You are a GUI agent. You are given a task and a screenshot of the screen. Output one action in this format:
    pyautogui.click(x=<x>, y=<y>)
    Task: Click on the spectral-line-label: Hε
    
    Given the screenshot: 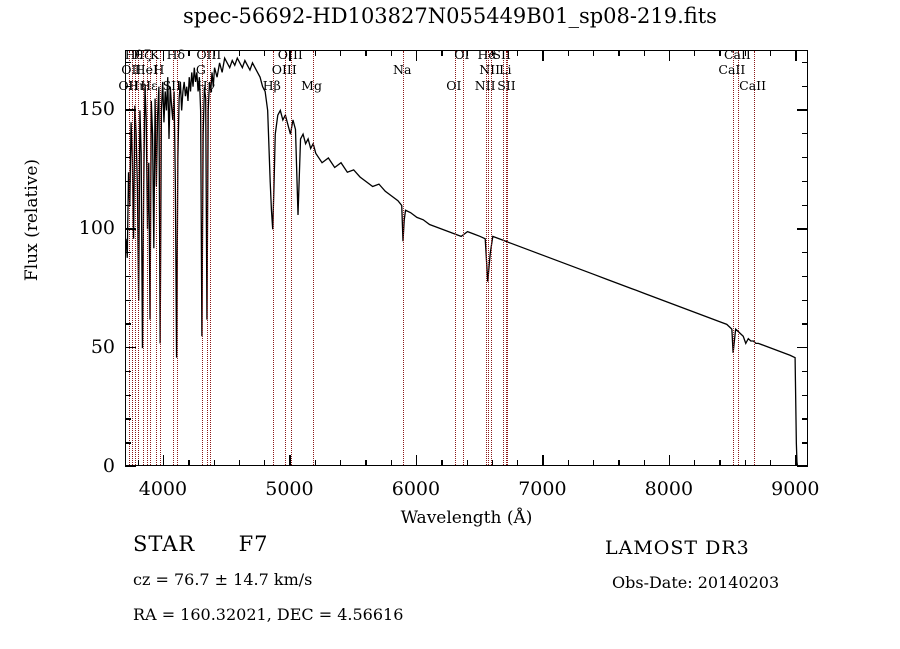 What is the action you would take?
    pyautogui.click(x=149, y=85)
    